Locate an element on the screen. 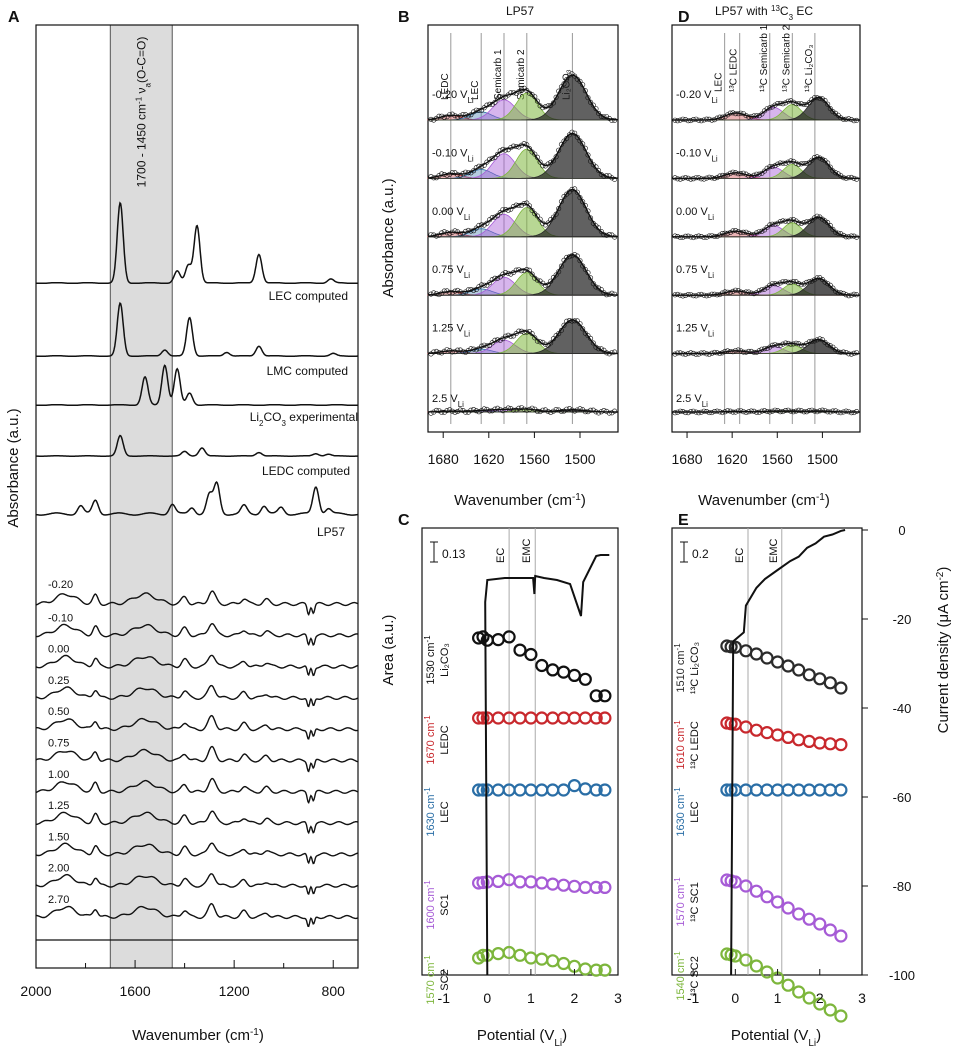 This screenshot has width=960, height=1049. d-title: LP57 with 13C3 EC is located at coordinates (764, 13).